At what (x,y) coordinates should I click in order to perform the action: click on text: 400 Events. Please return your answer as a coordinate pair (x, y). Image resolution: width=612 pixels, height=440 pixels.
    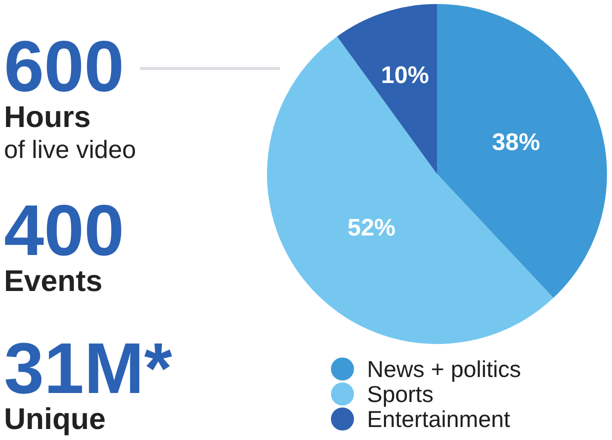
    Looking at the image, I should click on (64, 245).